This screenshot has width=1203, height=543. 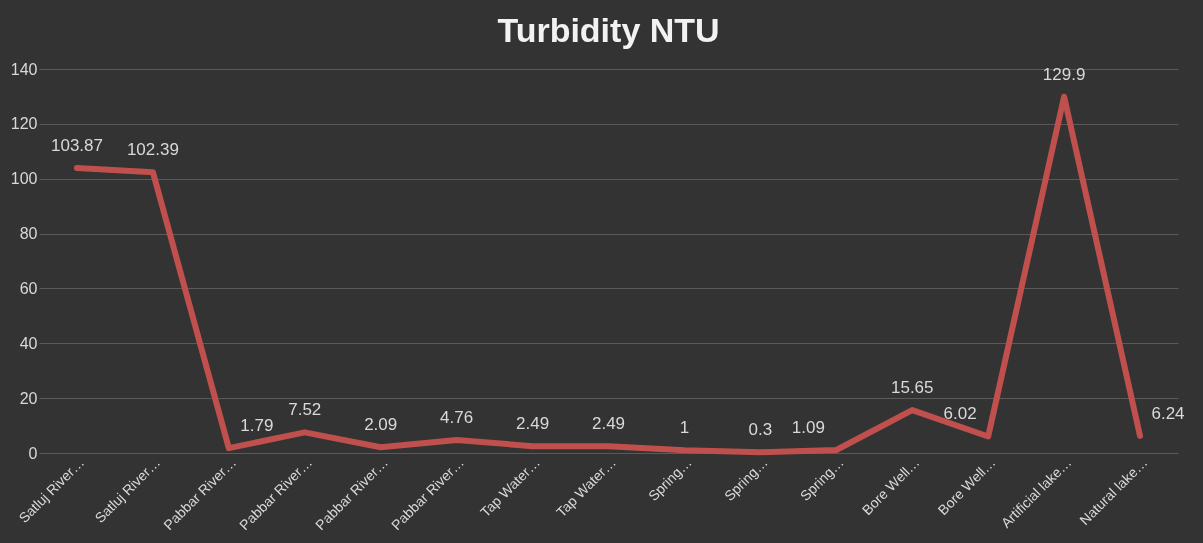 I want to click on y-tick-label: 20, so click(x=28, y=398).